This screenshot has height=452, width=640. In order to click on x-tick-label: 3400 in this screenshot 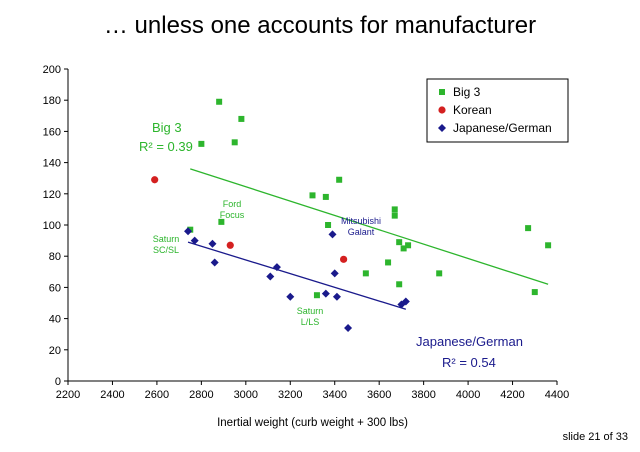, I will do `click(334, 395)`.